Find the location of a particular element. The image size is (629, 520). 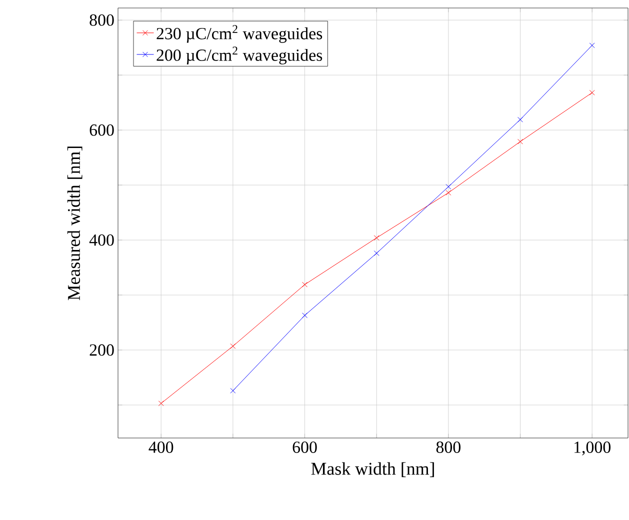

y-tick-label: 200 is located at coordinates (102, 350).